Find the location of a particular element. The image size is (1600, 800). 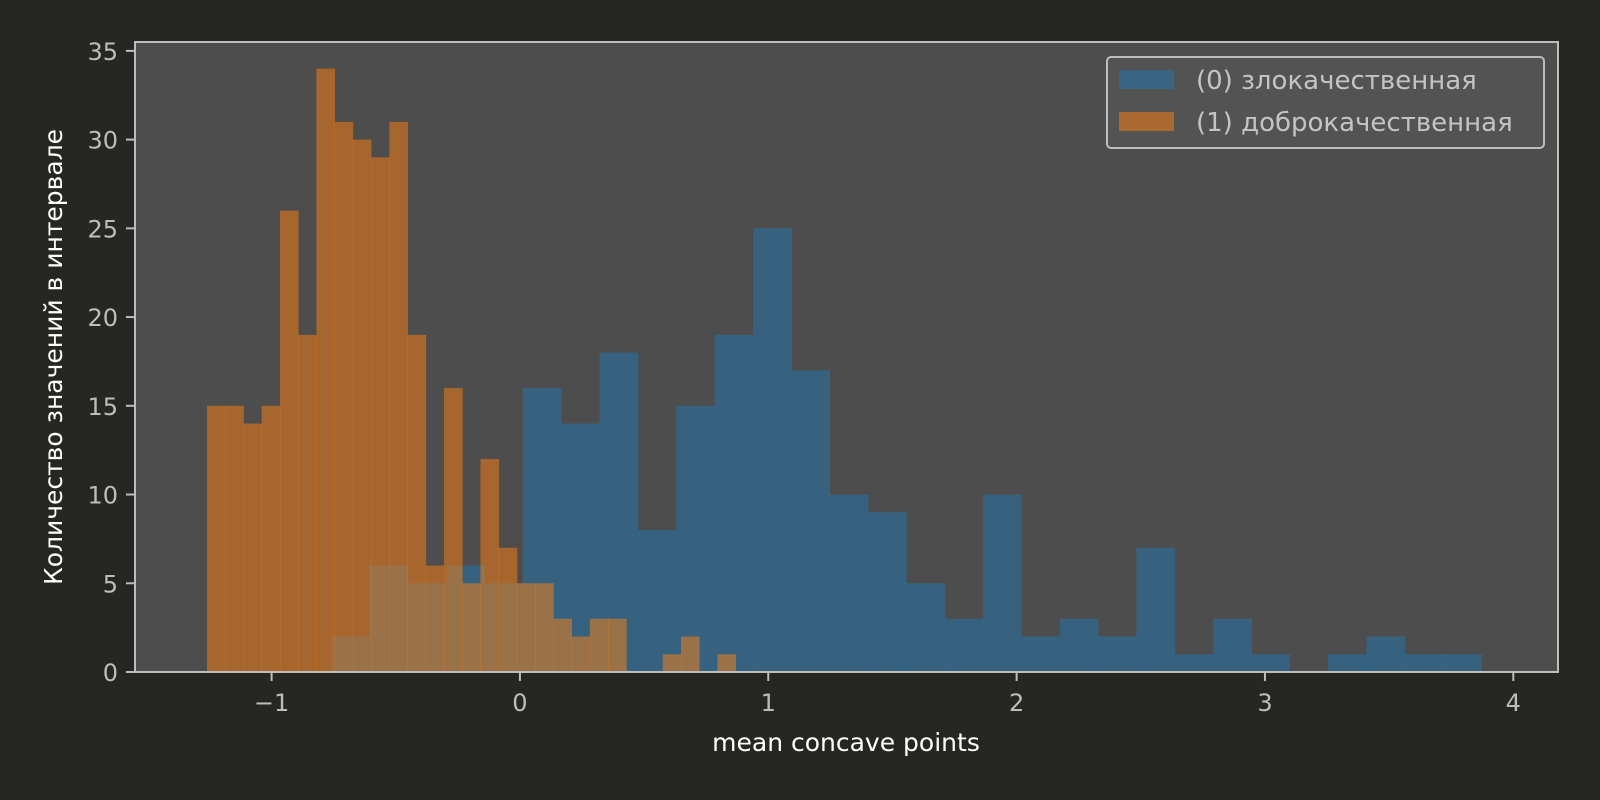

y-tick-label: 35 is located at coordinates (102, 52).